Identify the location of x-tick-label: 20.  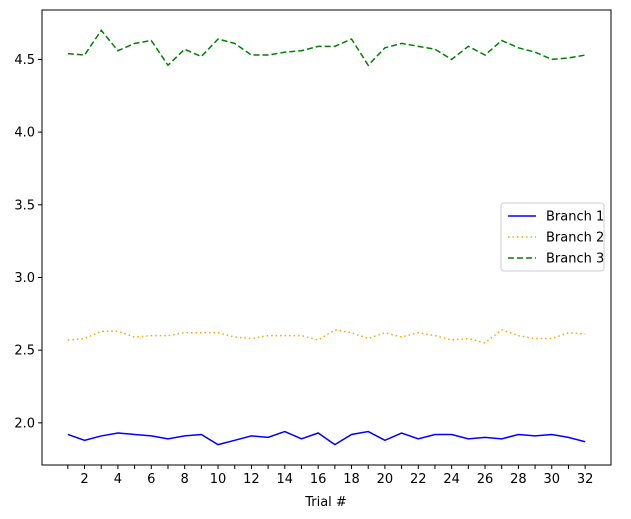
(385, 479).